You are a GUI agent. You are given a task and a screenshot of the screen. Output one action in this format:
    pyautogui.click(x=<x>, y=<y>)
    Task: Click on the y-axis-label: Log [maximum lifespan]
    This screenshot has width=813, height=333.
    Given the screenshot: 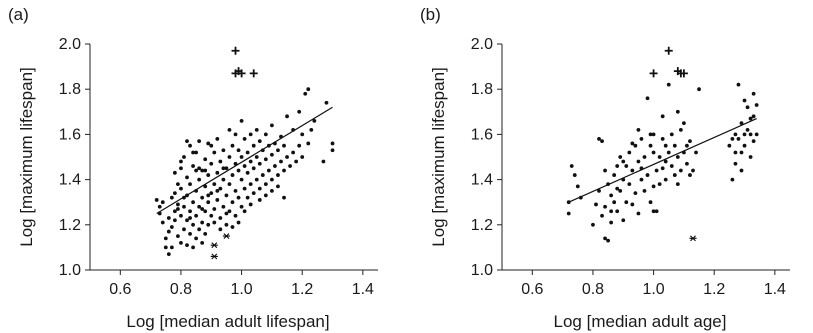 What is the action you would take?
    pyautogui.click(x=26, y=157)
    